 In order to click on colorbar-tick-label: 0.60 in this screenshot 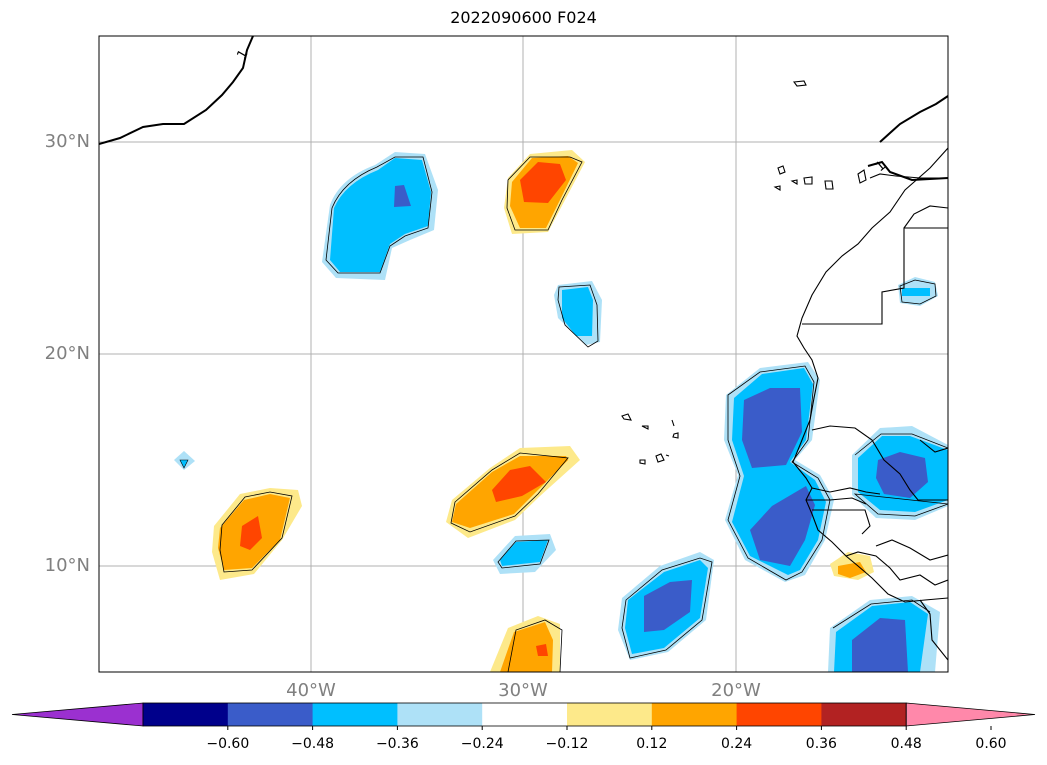, I will do `click(991, 744)`.